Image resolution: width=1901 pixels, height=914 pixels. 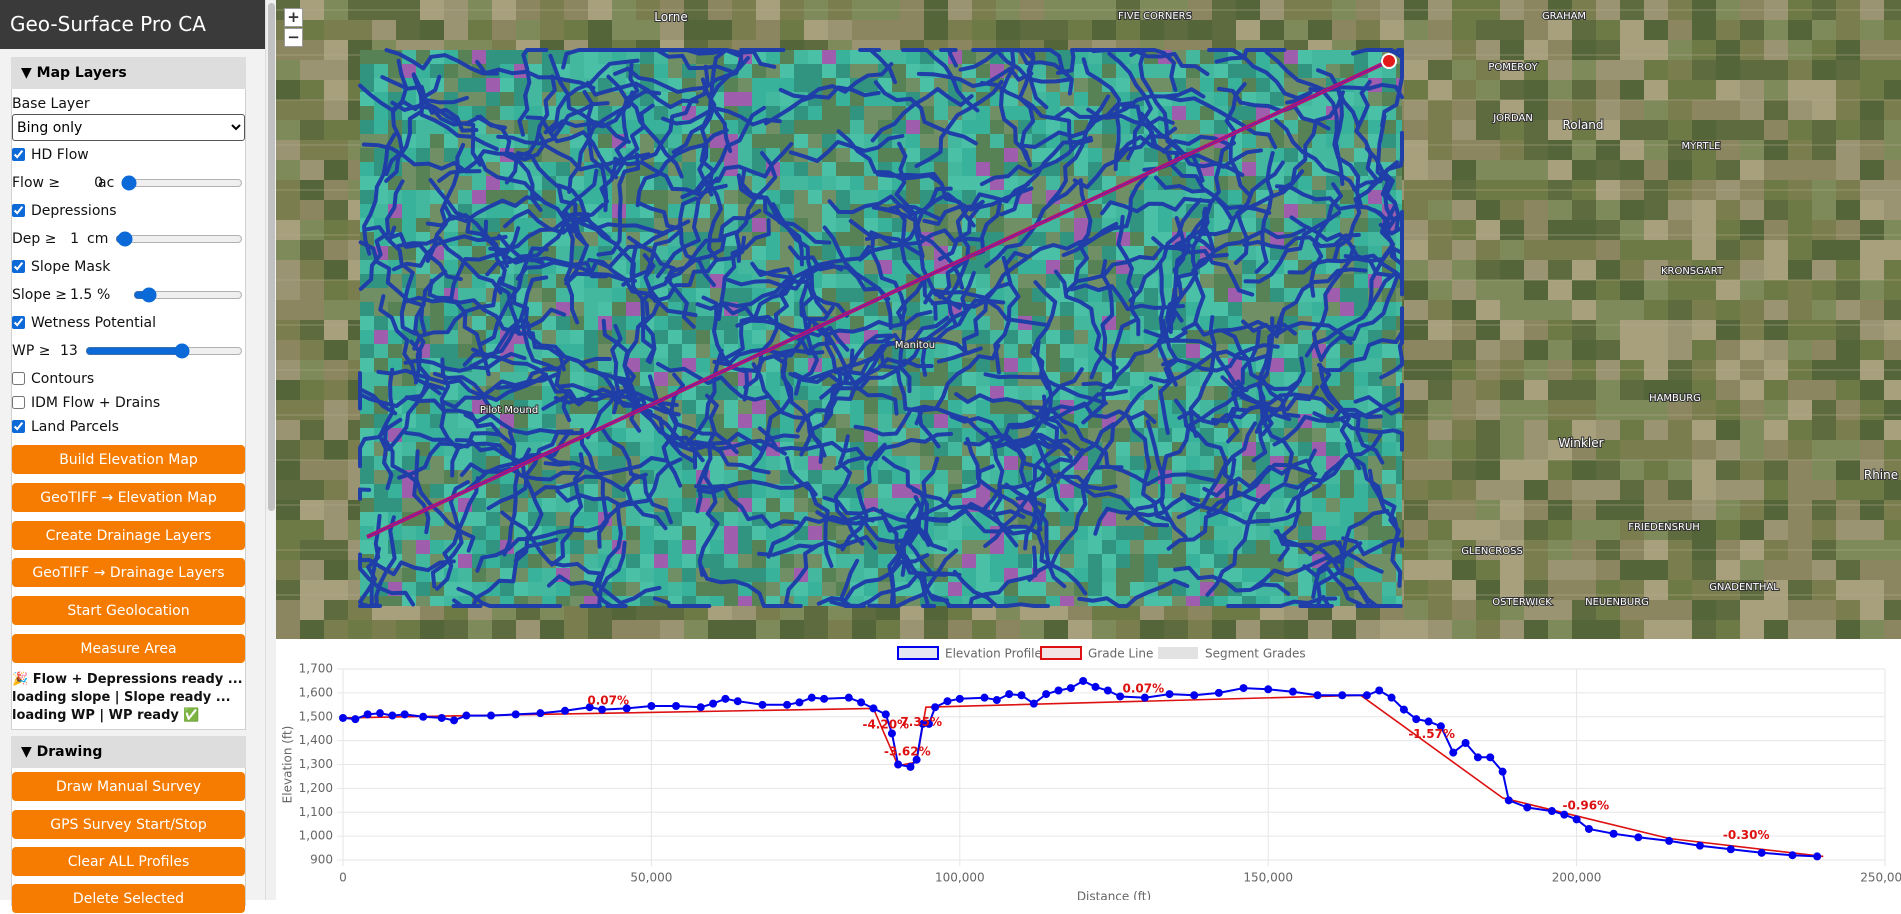 I want to click on base-layer-select: Bing only, so click(x=128, y=127).